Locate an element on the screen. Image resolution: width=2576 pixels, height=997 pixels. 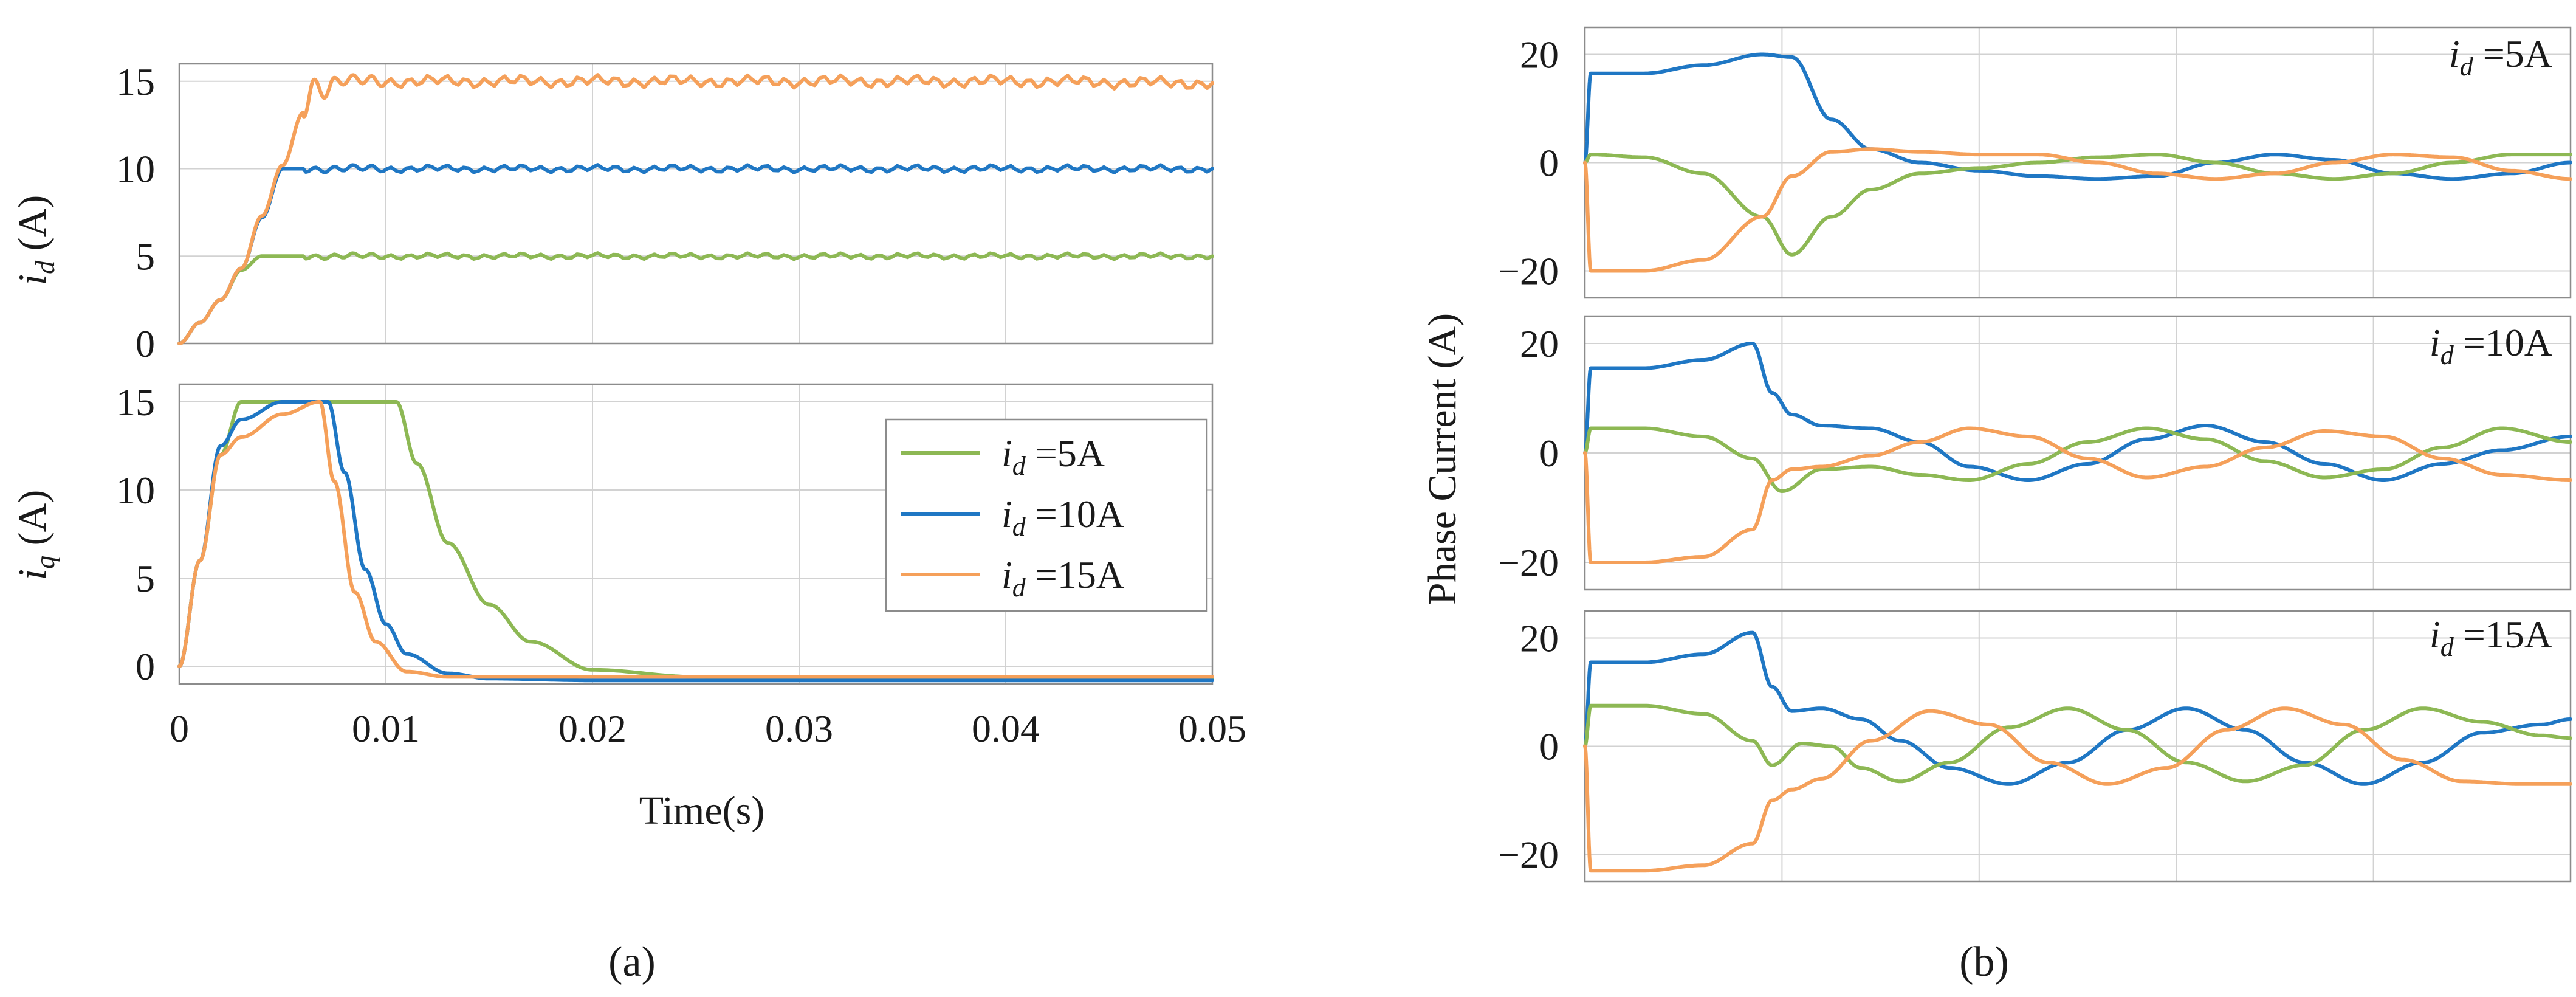
phase_id15-series-orange is located at coordinates (2077, 789).